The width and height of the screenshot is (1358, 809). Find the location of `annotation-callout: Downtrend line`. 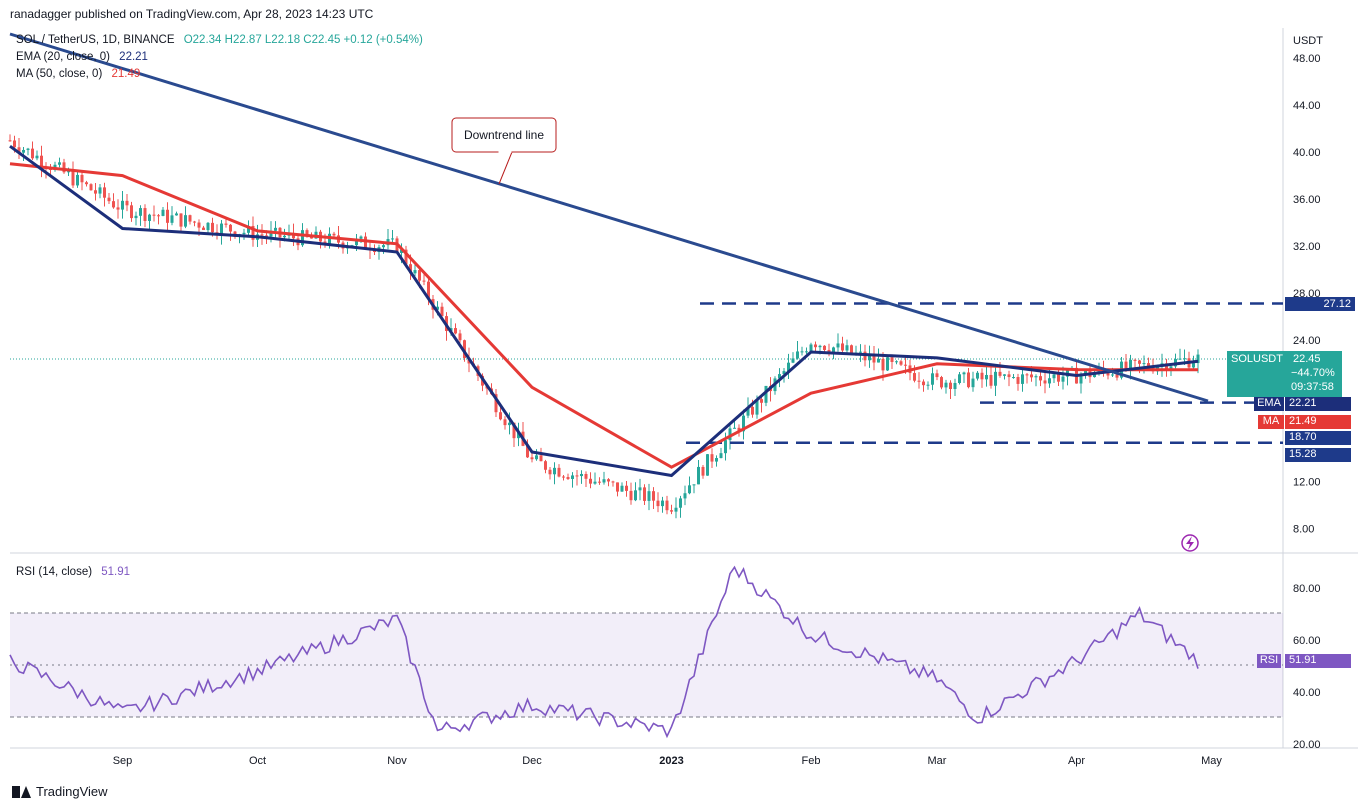

annotation-callout: Downtrend line is located at coordinates (504, 151).